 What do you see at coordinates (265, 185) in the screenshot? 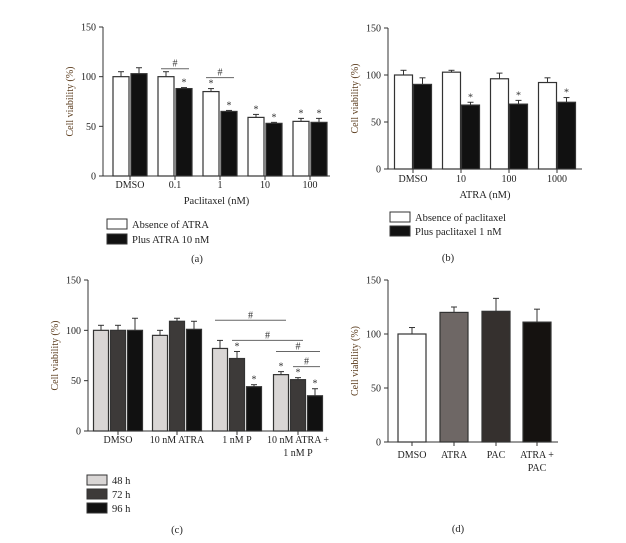
I see `x-tick-label: 10` at bounding box center [265, 185].